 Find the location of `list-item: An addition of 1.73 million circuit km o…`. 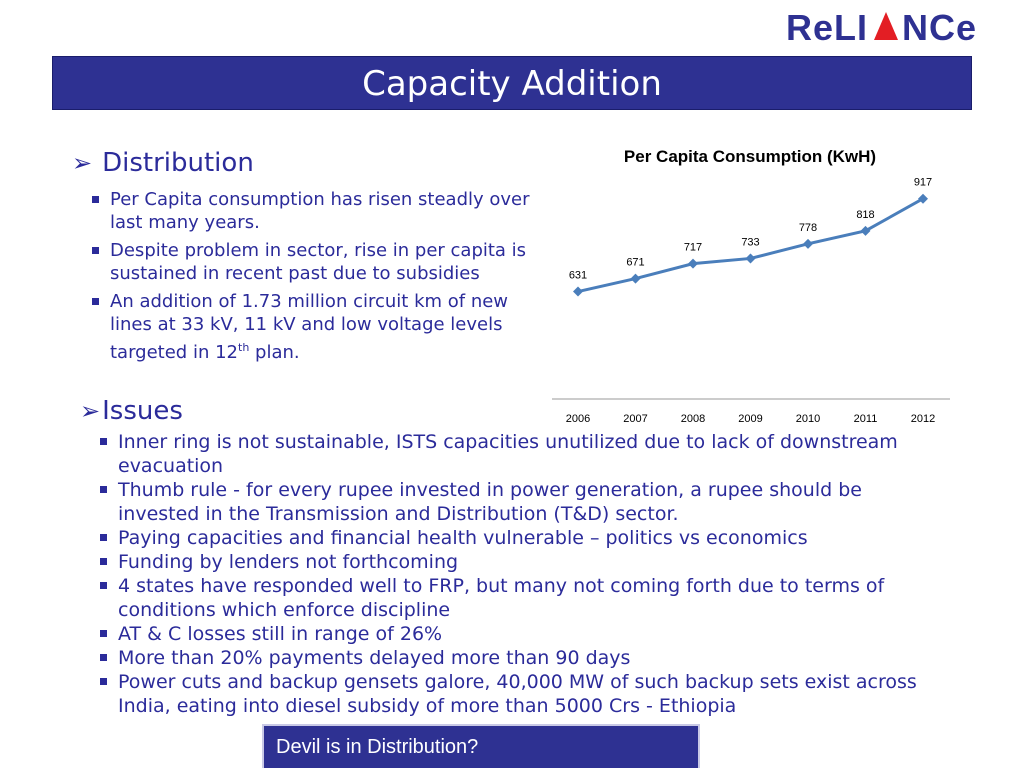

list-item: An addition of 1.73 million circuit km o… is located at coordinates (317, 327).